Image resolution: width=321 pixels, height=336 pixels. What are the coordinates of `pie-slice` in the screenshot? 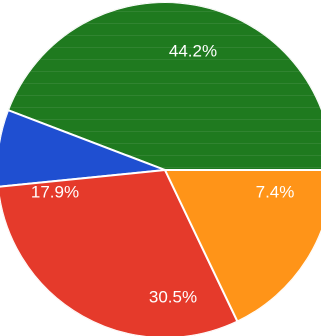 It's located at (83, 148).